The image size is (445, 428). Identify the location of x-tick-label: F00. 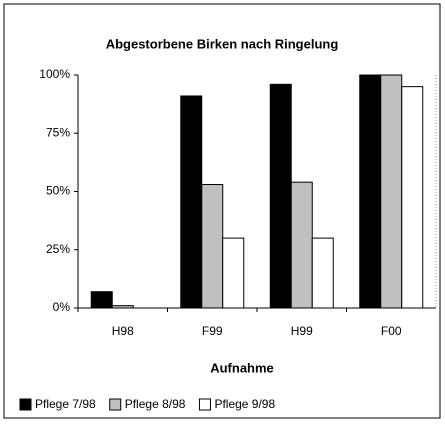
(391, 331).